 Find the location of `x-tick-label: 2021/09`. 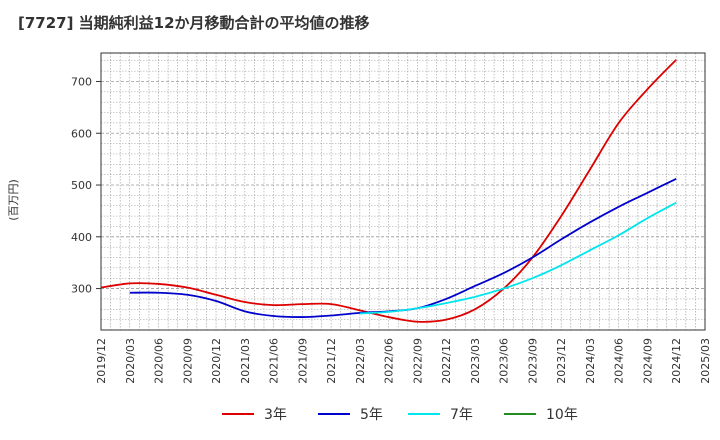

x-tick-label: 2021/09 is located at coordinates (302, 361).